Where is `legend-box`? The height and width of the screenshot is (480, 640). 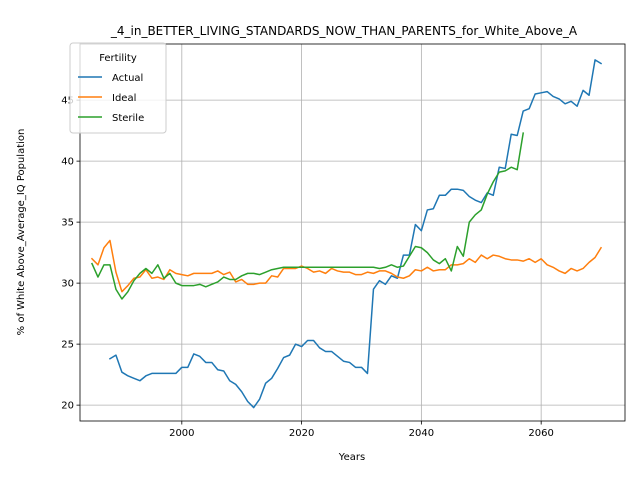
legend-box is located at coordinates (118, 88).